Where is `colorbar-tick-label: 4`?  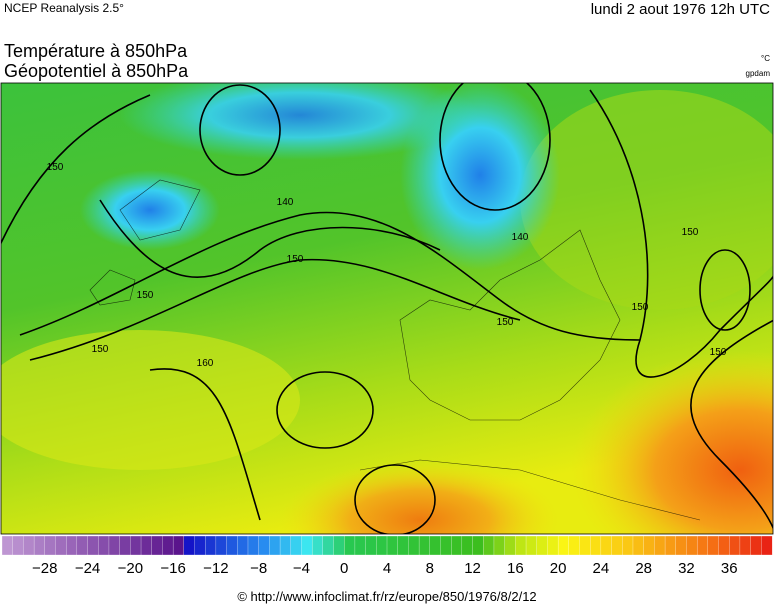 colorbar-tick-label: 4 is located at coordinates (387, 568).